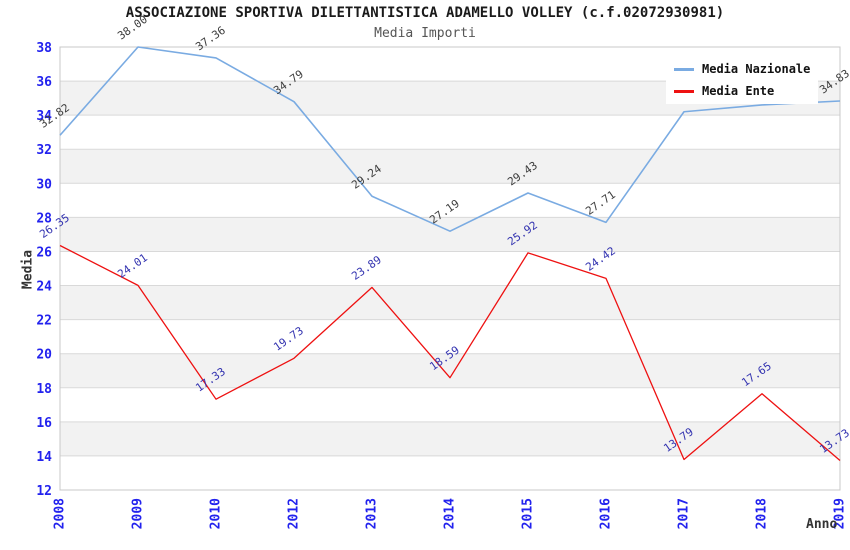 Image resolution: width=850 pixels, height=550 pixels. What do you see at coordinates (44, 491) in the screenshot?
I see `y-tick-label: 12` at bounding box center [44, 491].